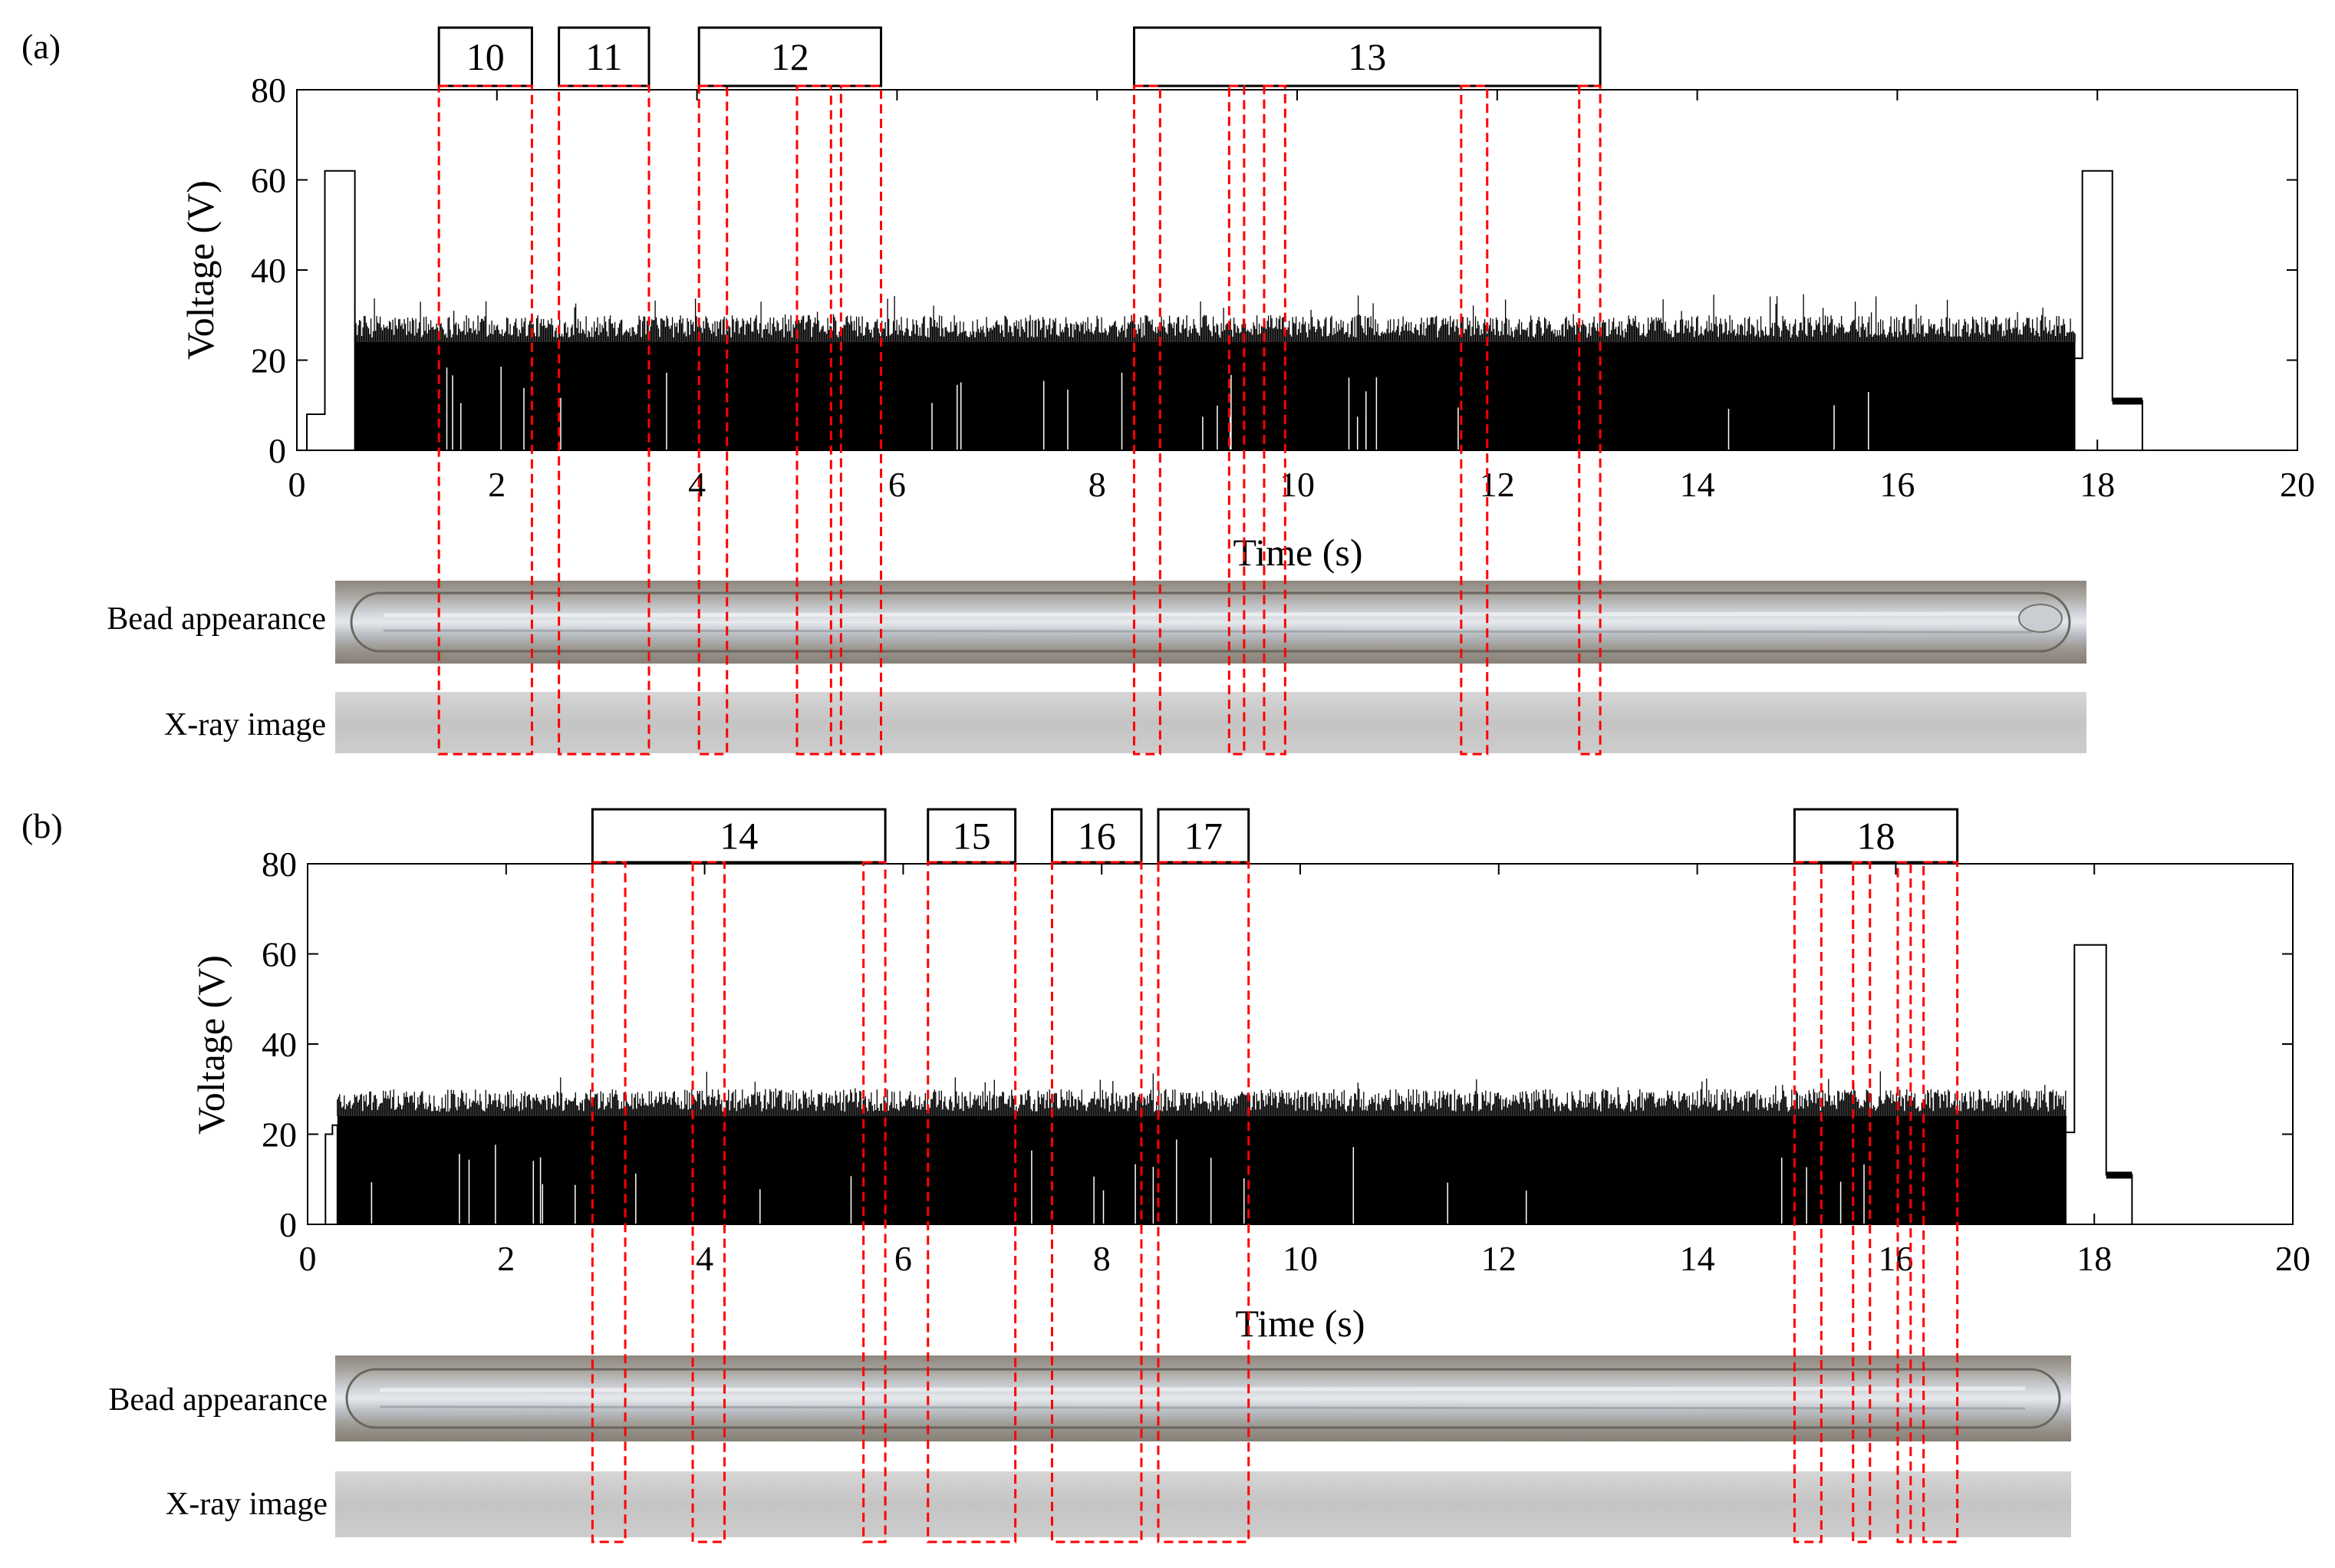 Image resolution: width=2335 pixels, height=1568 pixels. I want to click on panel-b-voltage-signal, so click(1228, 1084).